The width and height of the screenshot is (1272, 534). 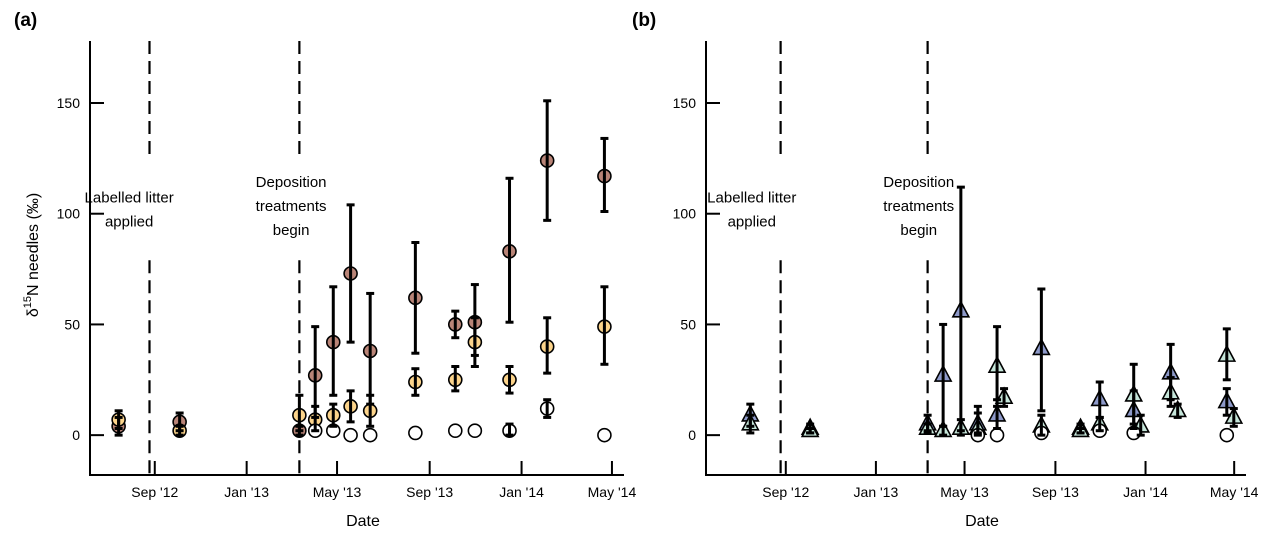 I want to click on panel-label: (b), so click(x=644, y=20).